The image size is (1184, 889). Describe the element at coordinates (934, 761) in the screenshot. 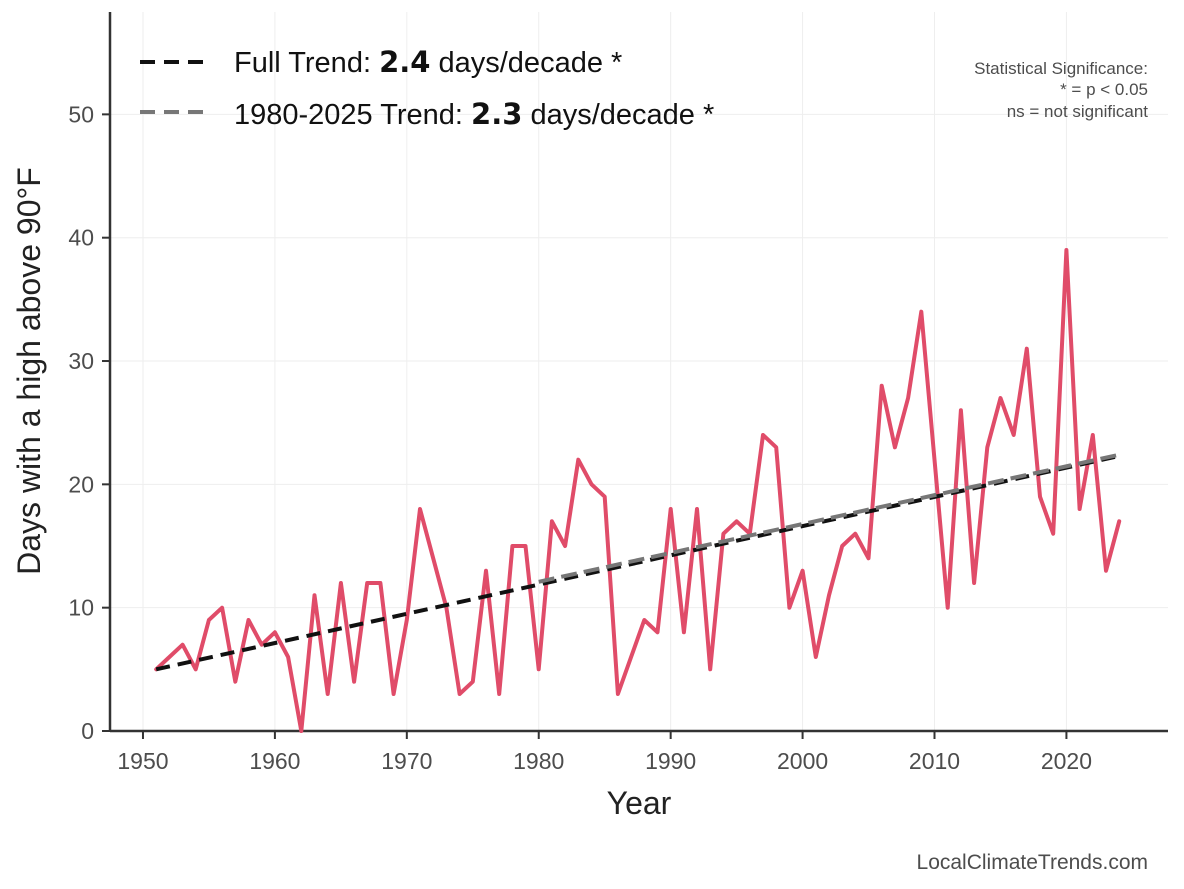

I see `x-tick-label-2010: 2010` at that location.